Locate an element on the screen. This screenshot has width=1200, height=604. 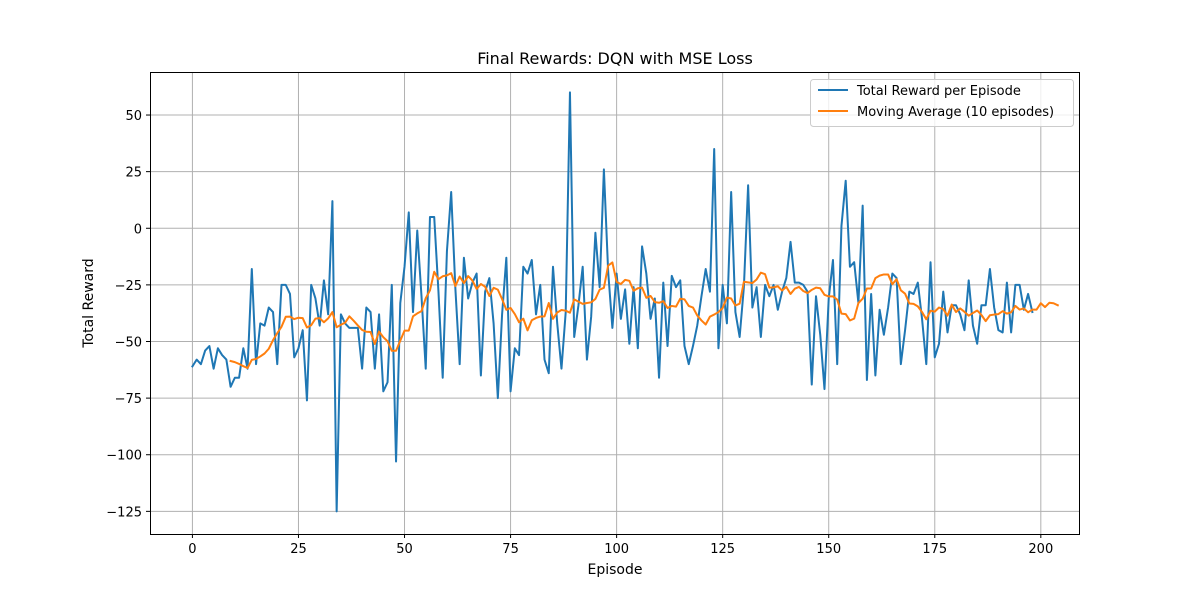
x-axis-label: Episode is located at coordinates (615, 570).